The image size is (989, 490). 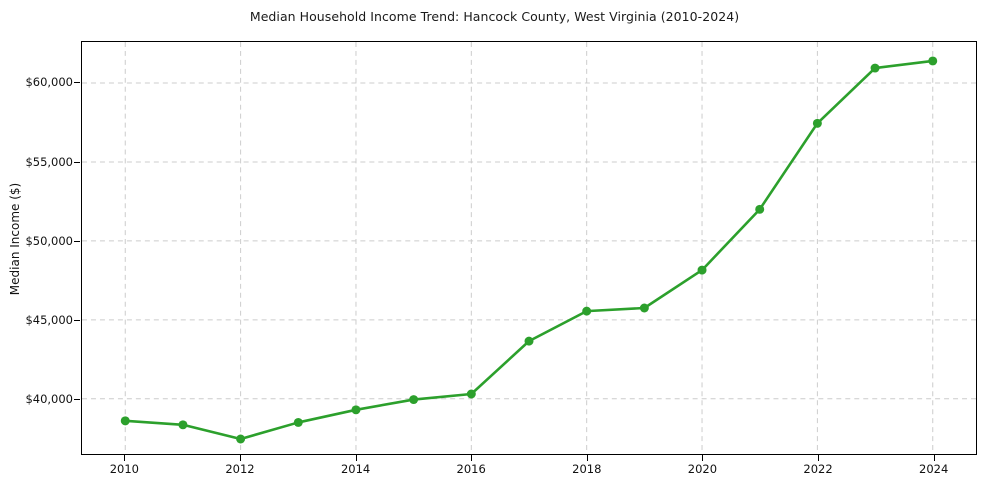 I want to click on data-point-marker: 2023: 60950, so click(x=875, y=68).